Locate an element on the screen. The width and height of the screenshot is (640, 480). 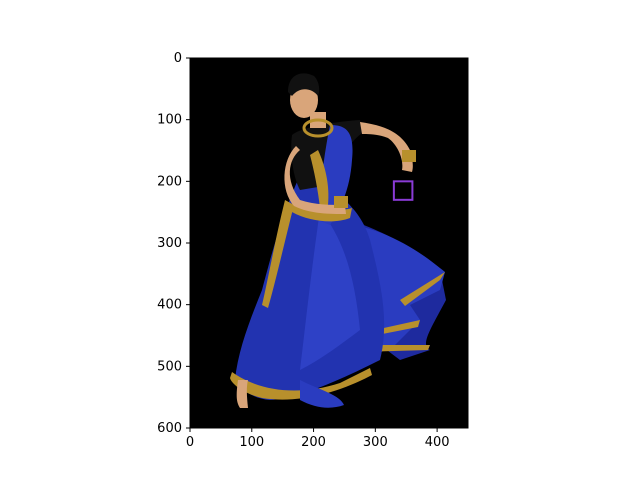
y-axis-ticks: 0 100 200 300 400 500 600 is located at coordinates (173, 243).